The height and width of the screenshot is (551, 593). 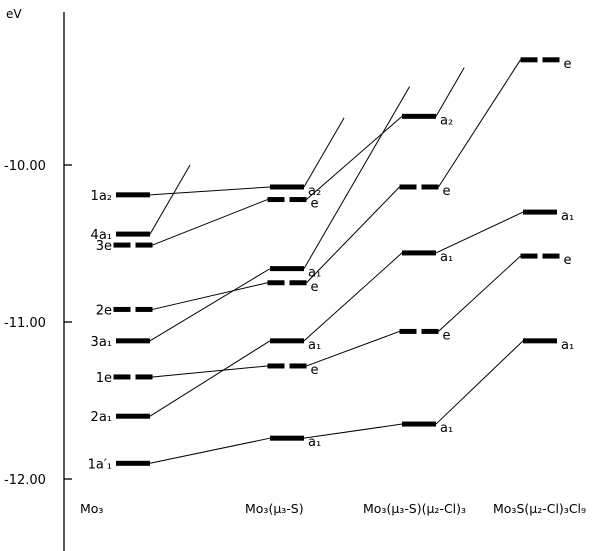 What do you see at coordinates (293, 204) in the screenshot?
I see `energy-level-c2-e-top: e` at bounding box center [293, 204].